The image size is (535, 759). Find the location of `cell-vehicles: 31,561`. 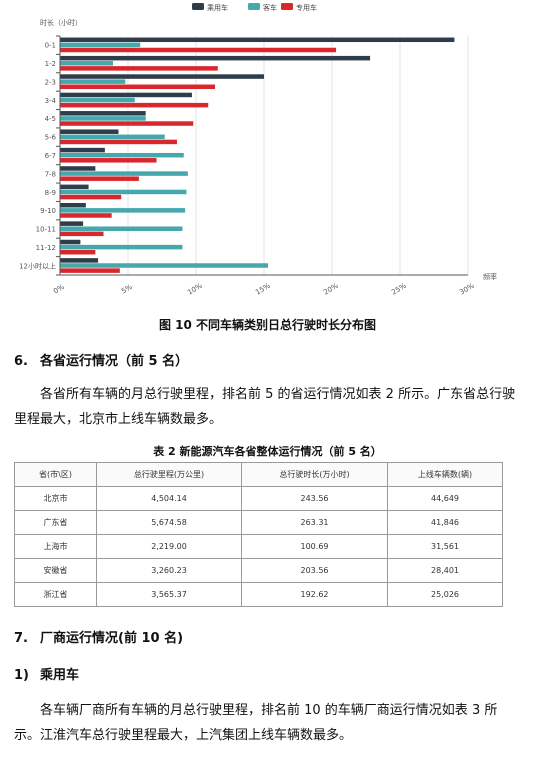

cell-vehicles: 31,561 is located at coordinates (445, 546).